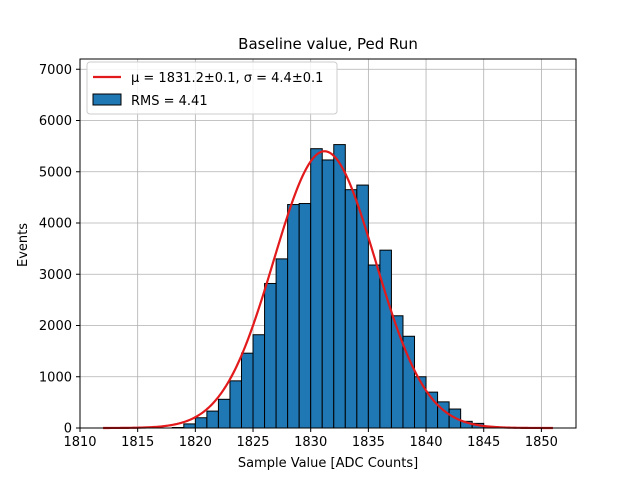 This screenshot has width=640, height=480. I want to click on y-axis-title: Events, so click(23, 245).